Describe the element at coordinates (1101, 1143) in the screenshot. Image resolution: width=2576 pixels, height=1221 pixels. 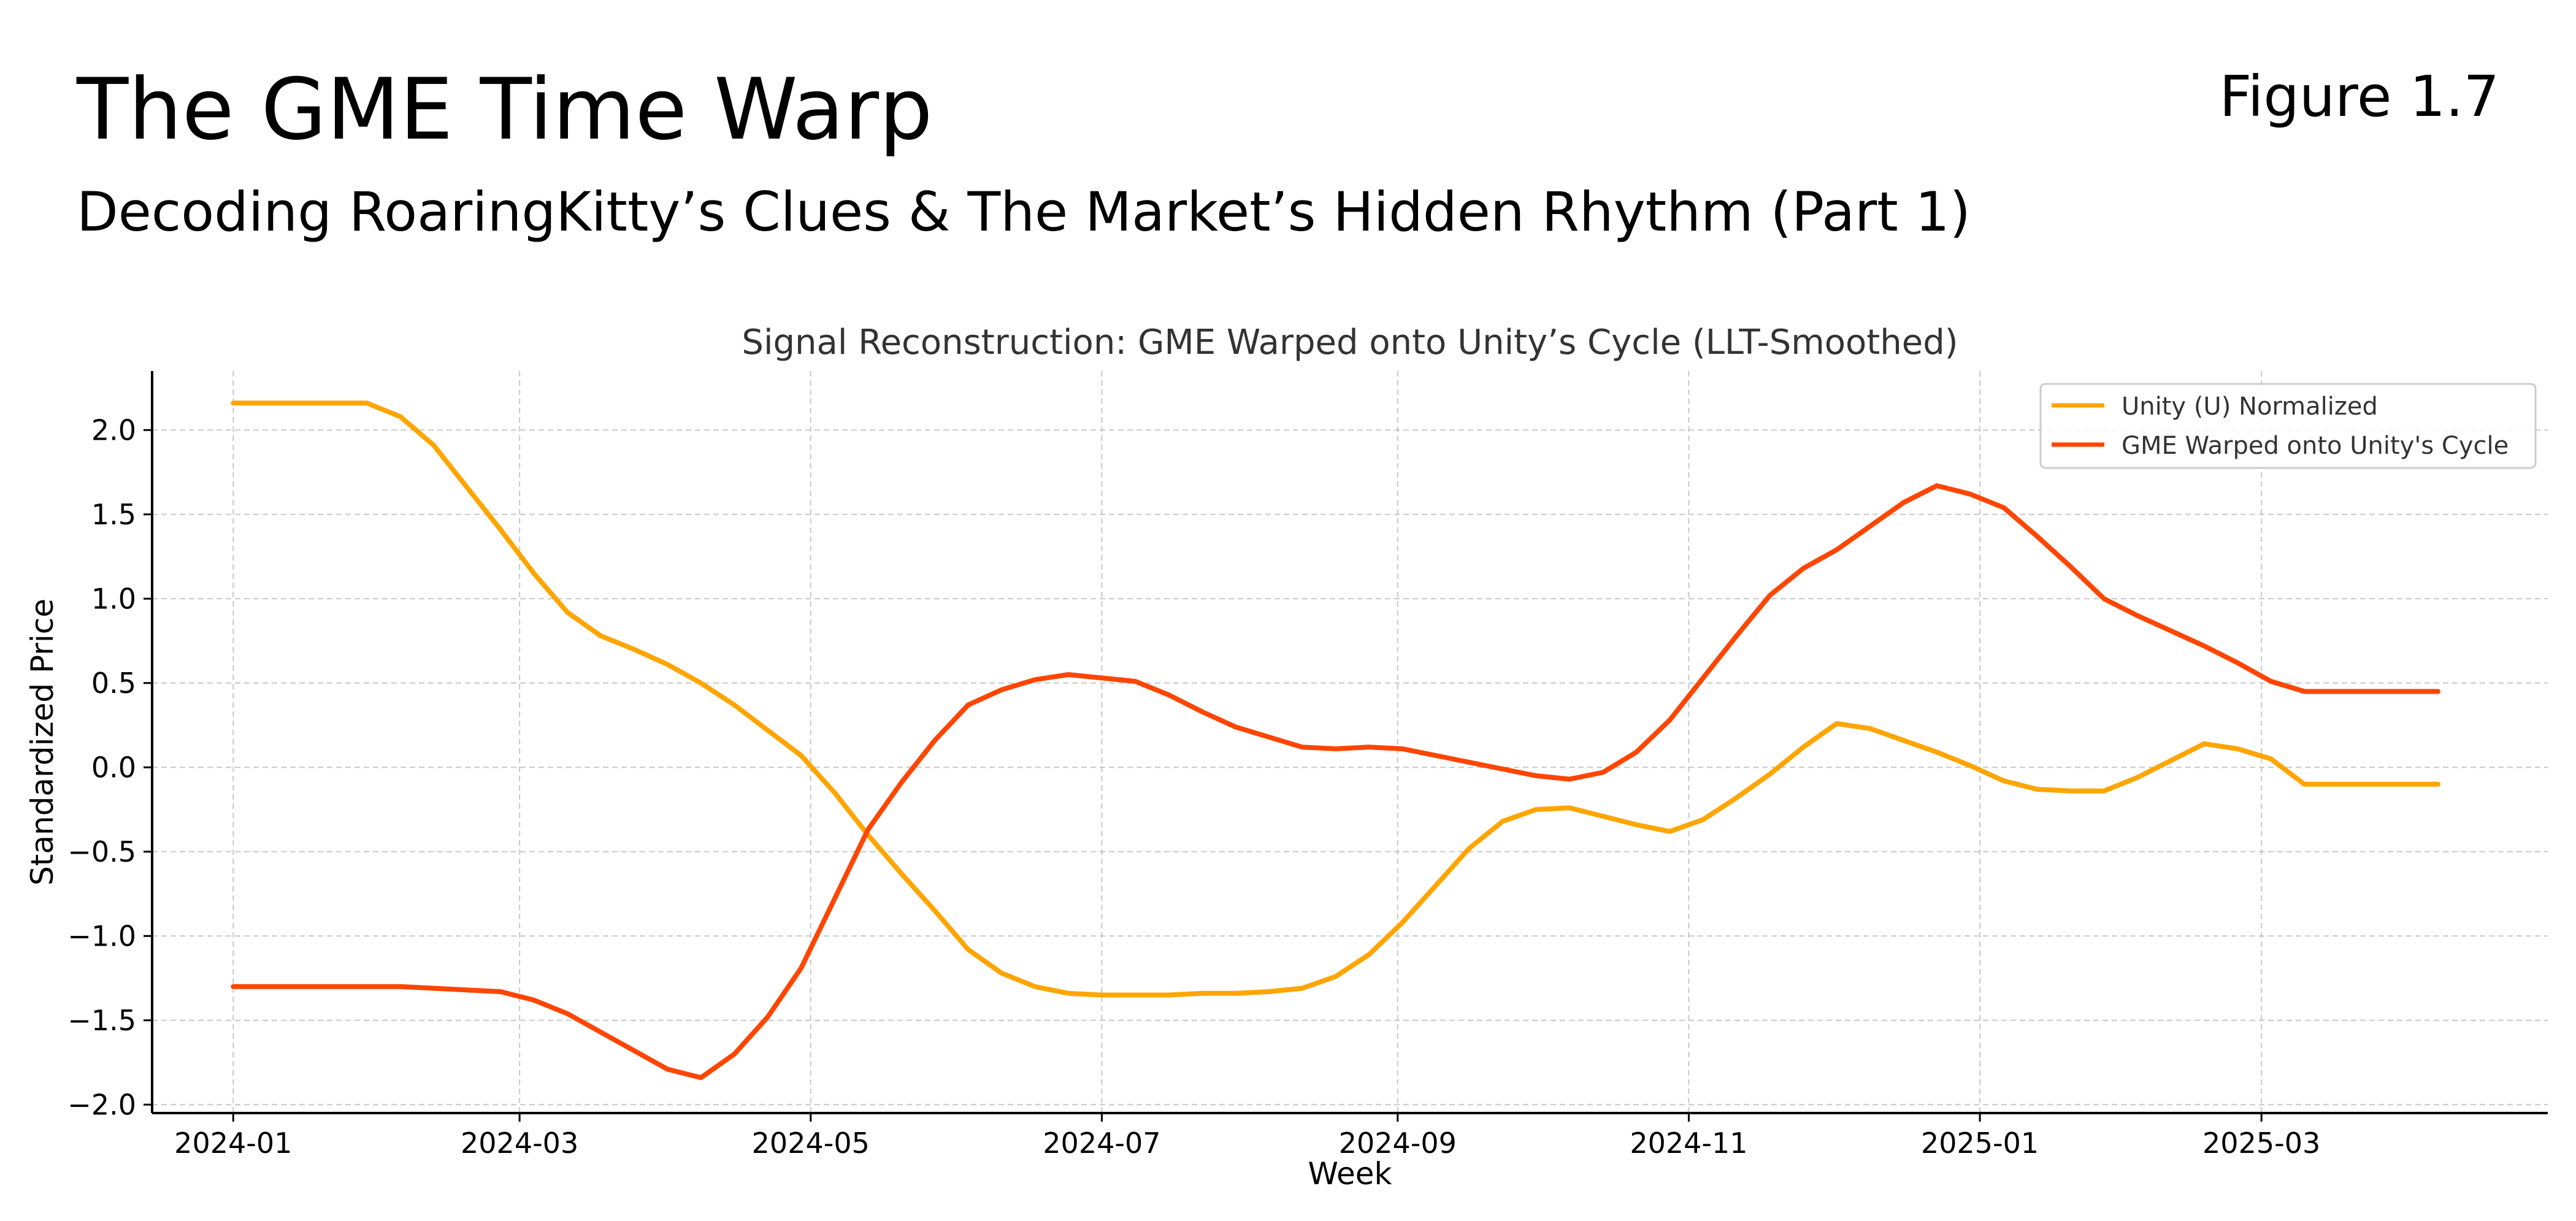
I see `x-tick-label: 2024-07` at that location.